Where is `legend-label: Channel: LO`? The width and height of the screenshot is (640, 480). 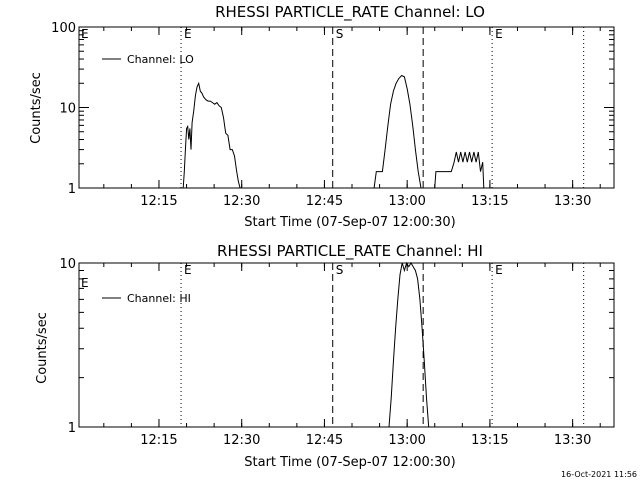 legend-label: Channel: LO is located at coordinates (160, 59).